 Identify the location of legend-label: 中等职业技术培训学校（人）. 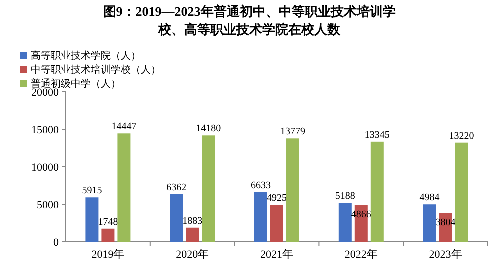
(96, 70).